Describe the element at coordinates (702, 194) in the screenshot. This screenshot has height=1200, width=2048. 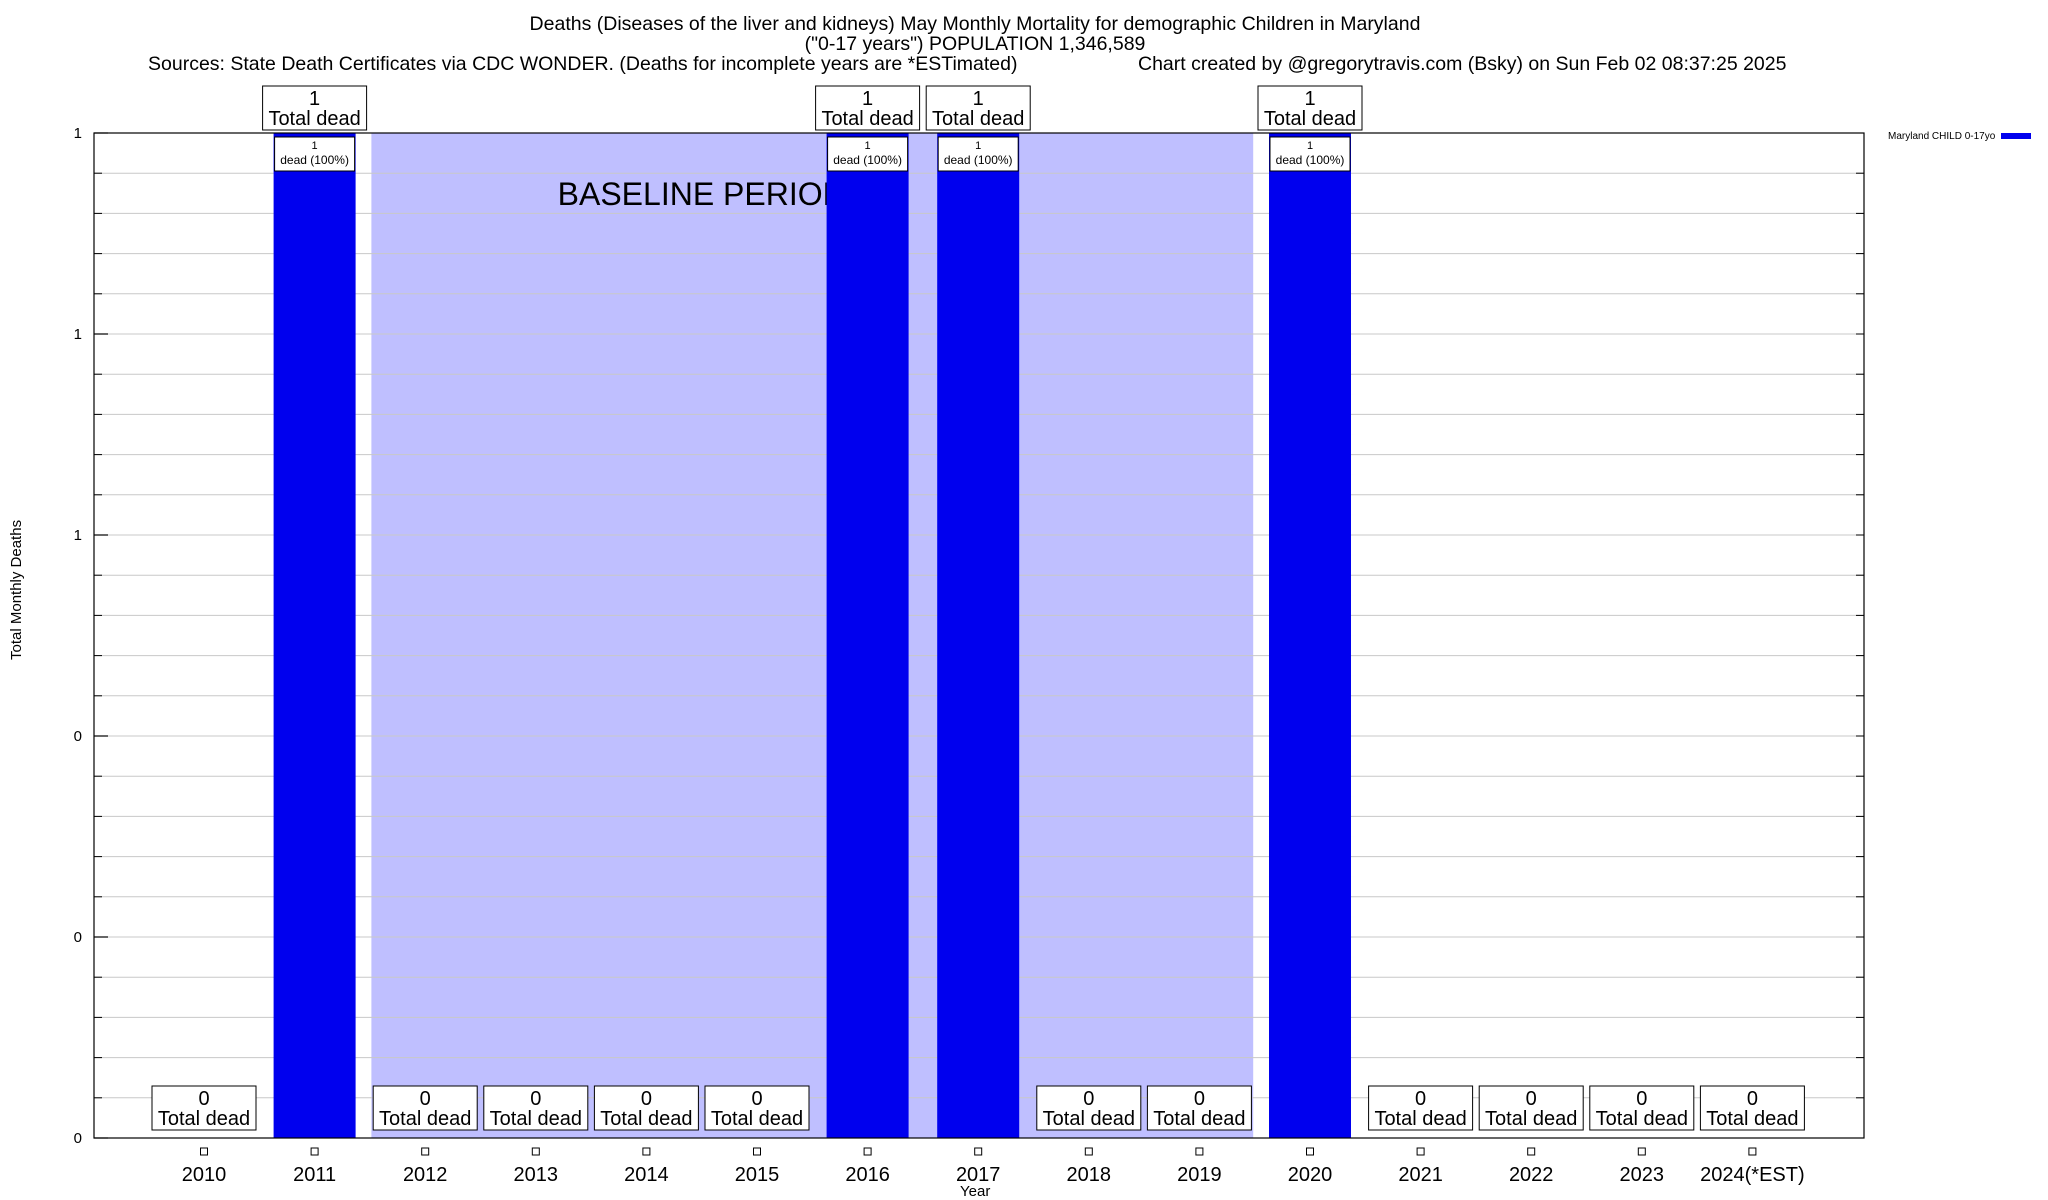
I see `baseline-label: BASELINE PERIOD` at that location.